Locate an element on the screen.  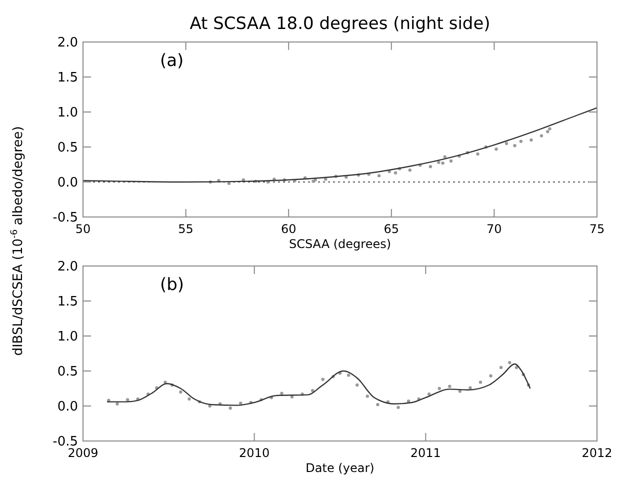
y-tick-label: -0.5 is located at coordinates (65, 218).